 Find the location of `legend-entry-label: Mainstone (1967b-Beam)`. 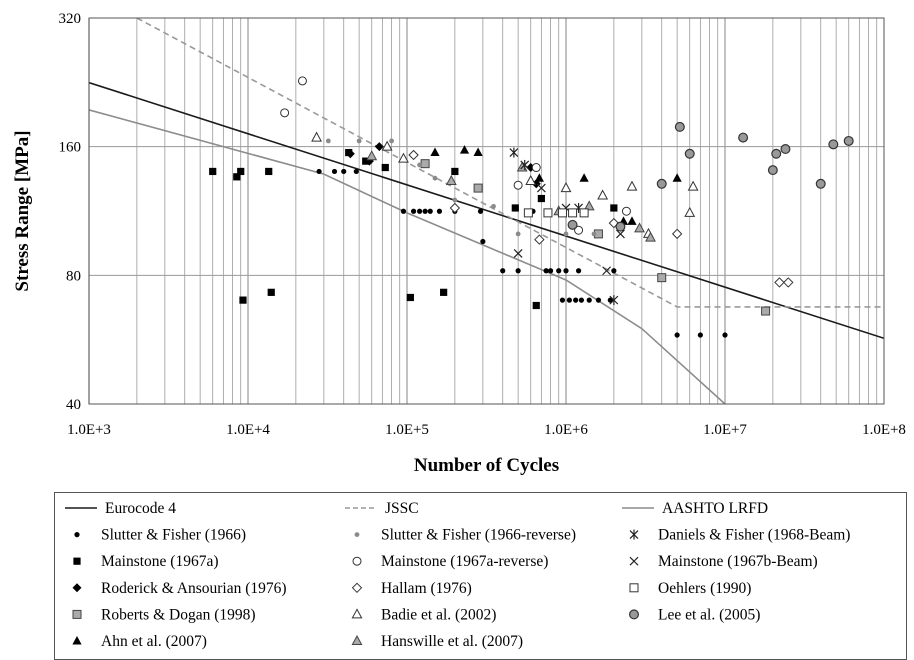

legend-entry-label: Mainstone (1967b-Beam) is located at coordinates (738, 561).